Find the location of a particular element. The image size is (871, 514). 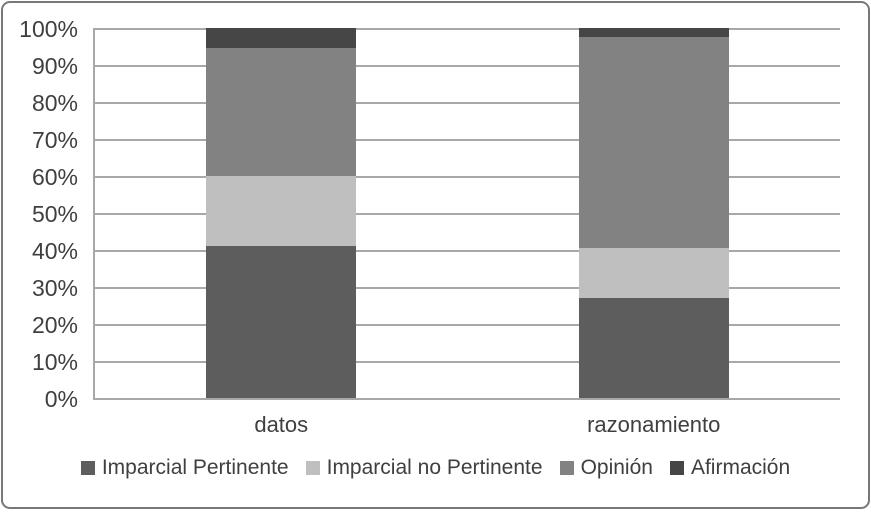

legend-label: Afirmación is located at coordinates (740, 467).